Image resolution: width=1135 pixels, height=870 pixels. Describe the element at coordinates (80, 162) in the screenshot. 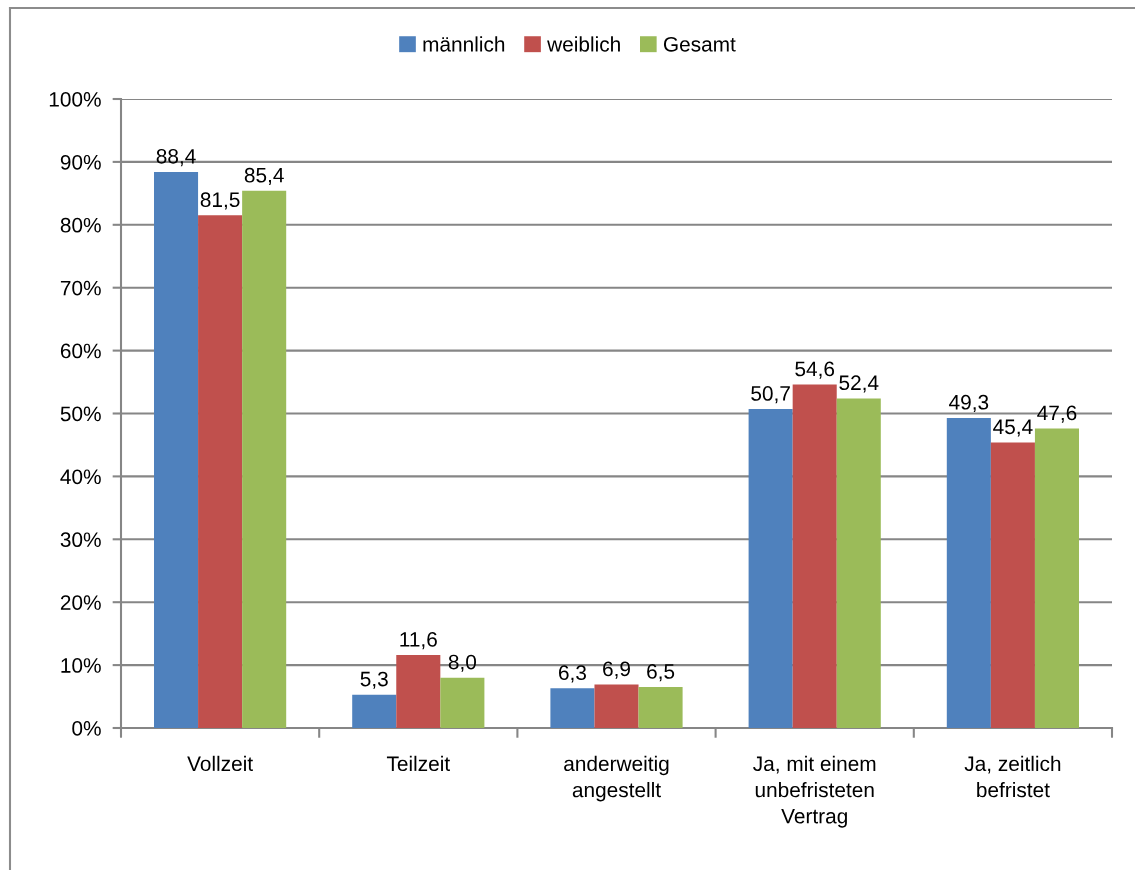

I see `y-tick-label: 90%` at that location.